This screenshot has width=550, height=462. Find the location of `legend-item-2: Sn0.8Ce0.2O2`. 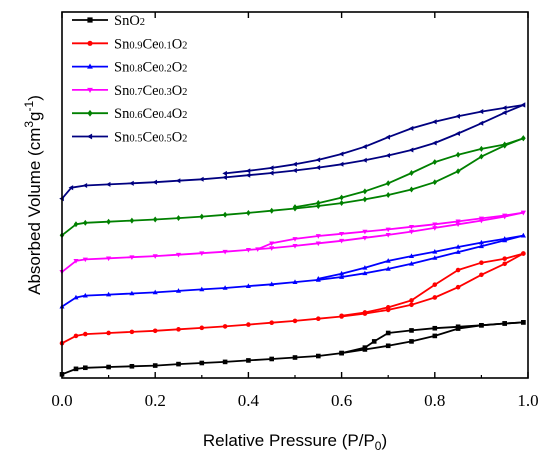

legend-item-2: Sn0.8Ce0.2O2 is located at coordinates (129, 68).